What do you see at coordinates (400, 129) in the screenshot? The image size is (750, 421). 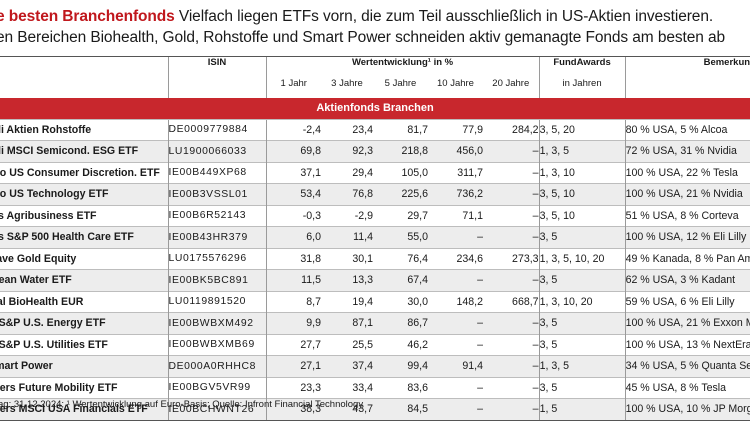 I see `perf-5y: 81,7` at bounding box center [400, 129].